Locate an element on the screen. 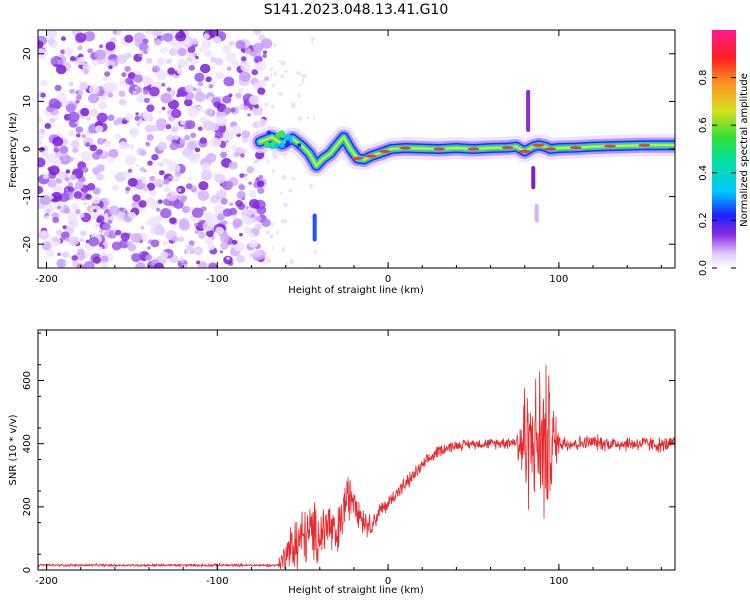  page-title: S141.2023.048.13.41.G10 is located at coordinates (356, 10).